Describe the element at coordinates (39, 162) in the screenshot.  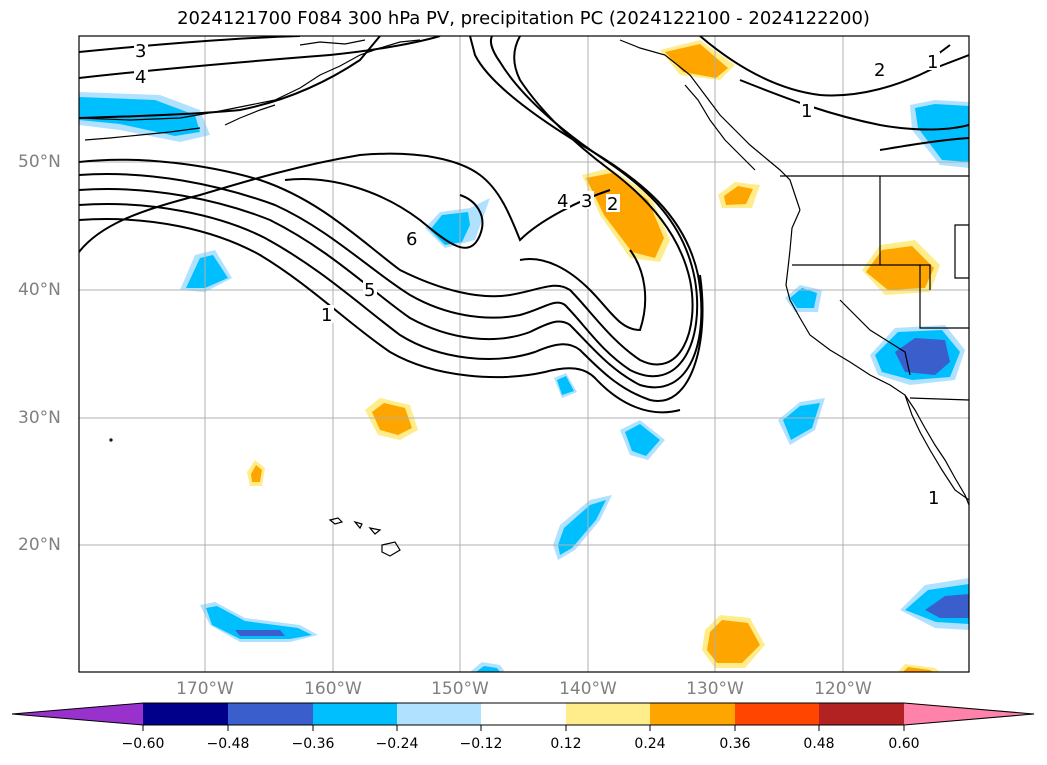
I see `lat-tick-label: 50°N` at that location.